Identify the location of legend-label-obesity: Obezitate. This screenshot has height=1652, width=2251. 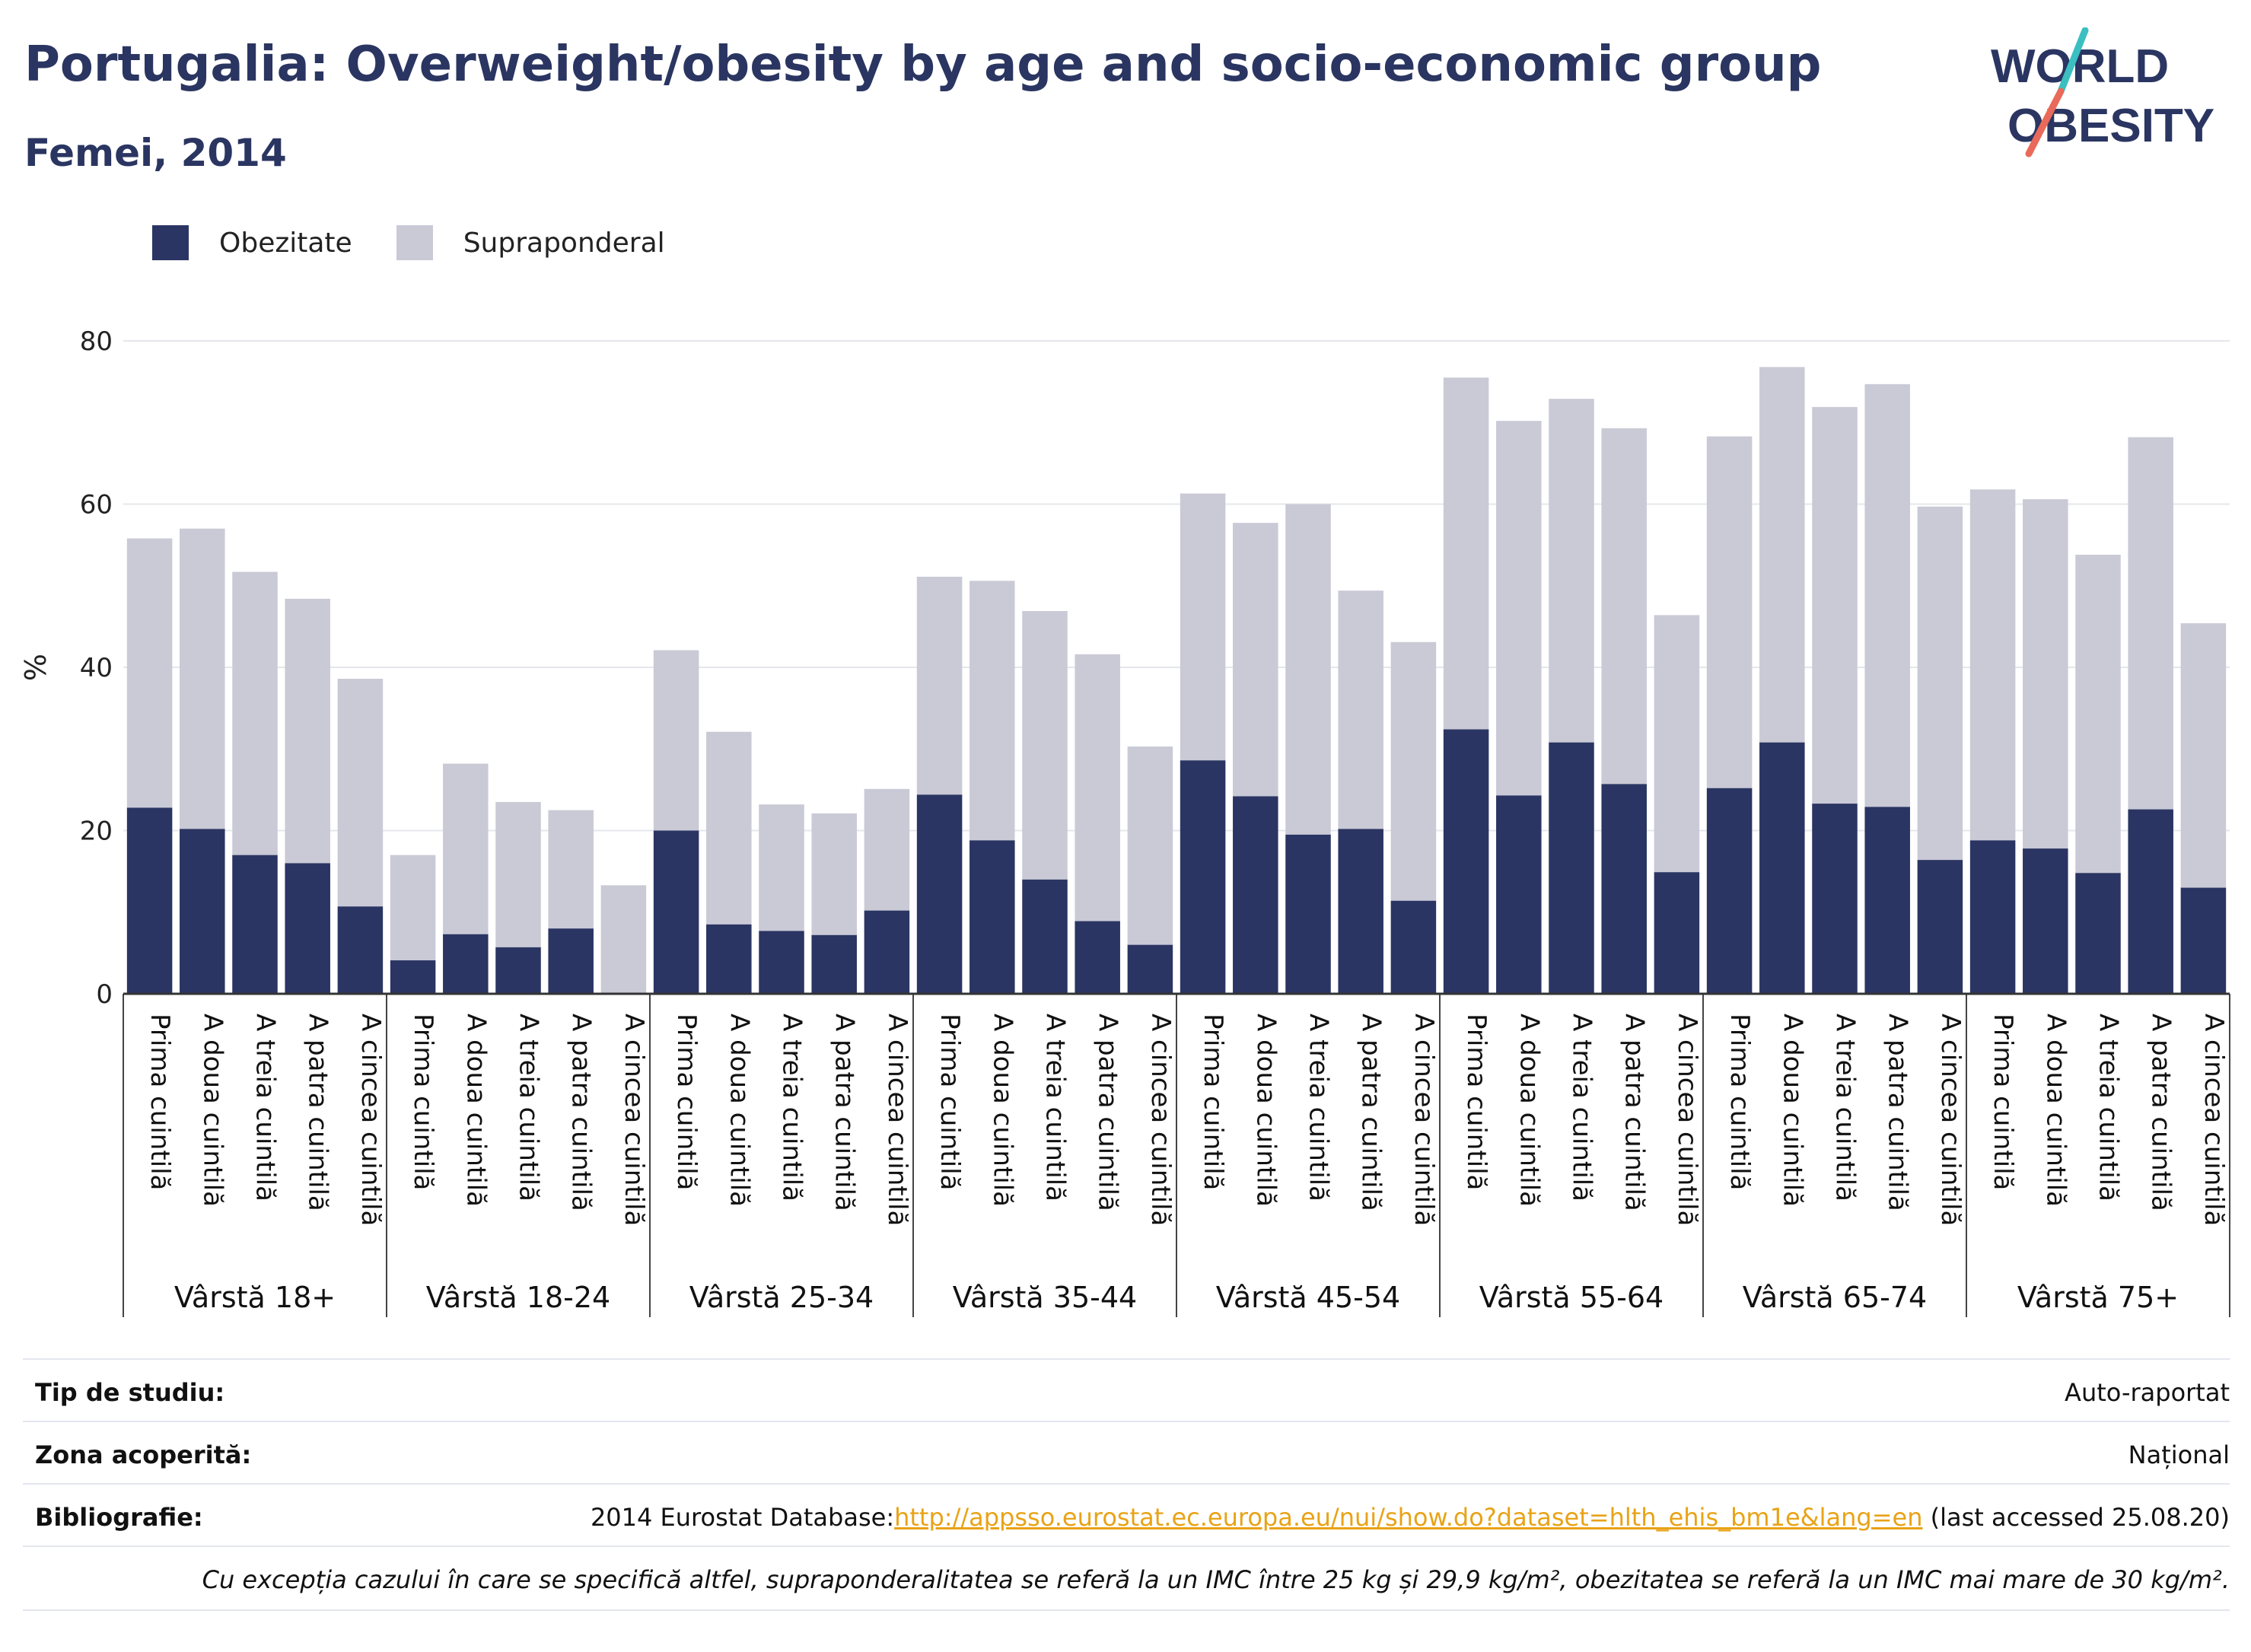
(285, 243).